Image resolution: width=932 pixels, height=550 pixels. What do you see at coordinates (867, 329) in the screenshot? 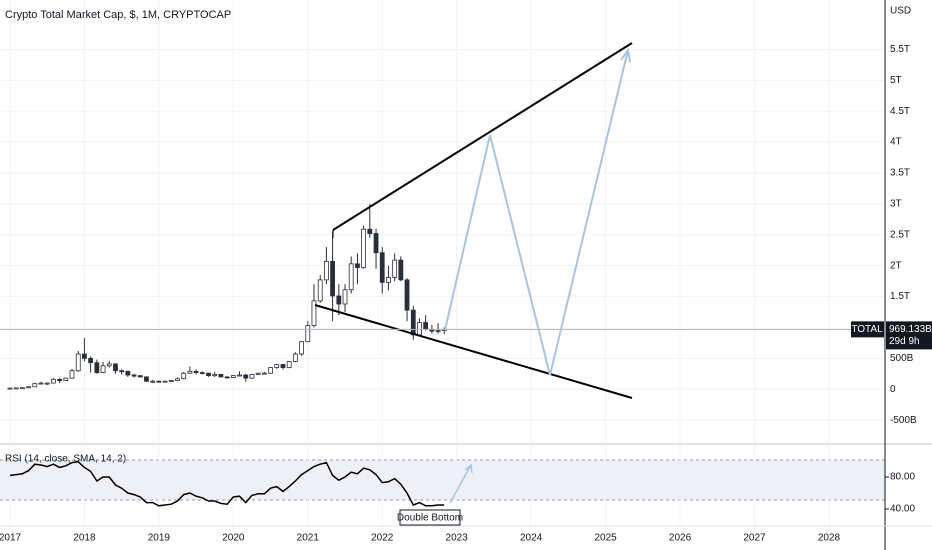
I see `symbol-tag` at bounding box center [867, 329].